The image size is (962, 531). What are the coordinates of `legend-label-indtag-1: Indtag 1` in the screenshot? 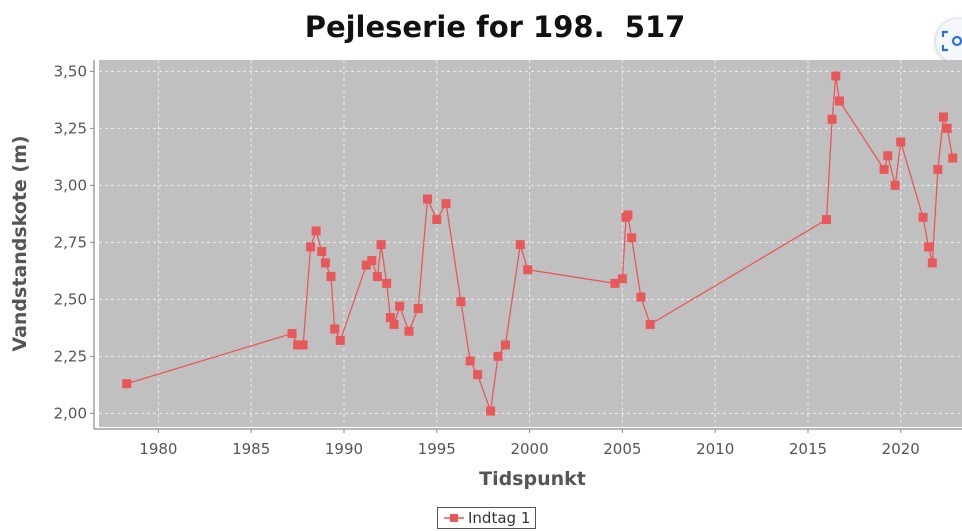 It's located at (499, 518).